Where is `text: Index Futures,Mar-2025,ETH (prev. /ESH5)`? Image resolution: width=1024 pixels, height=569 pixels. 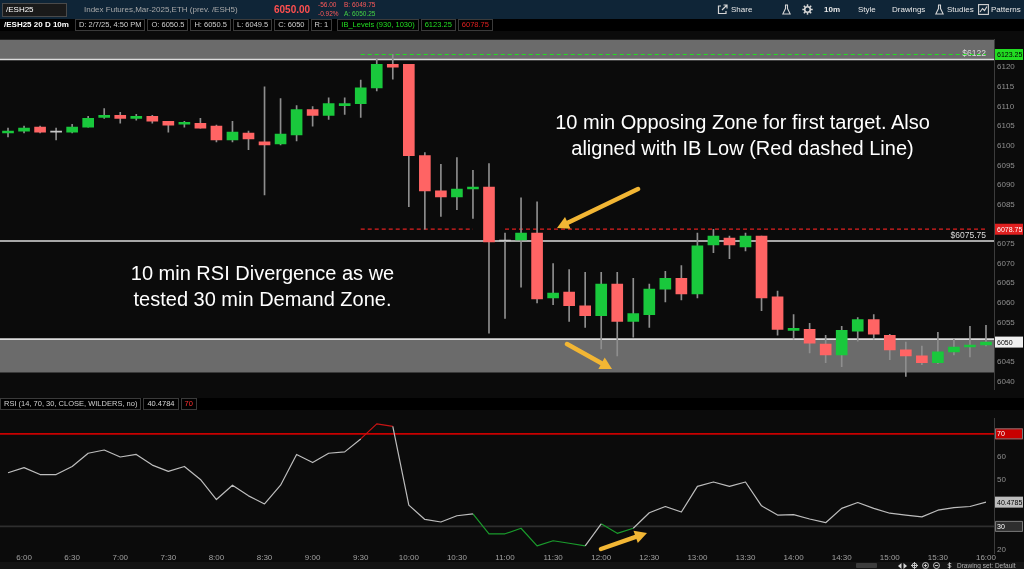 text: Index Futures,Mar-2025,ETH (prev. /ESH5) is located at coordinates (161, 9).